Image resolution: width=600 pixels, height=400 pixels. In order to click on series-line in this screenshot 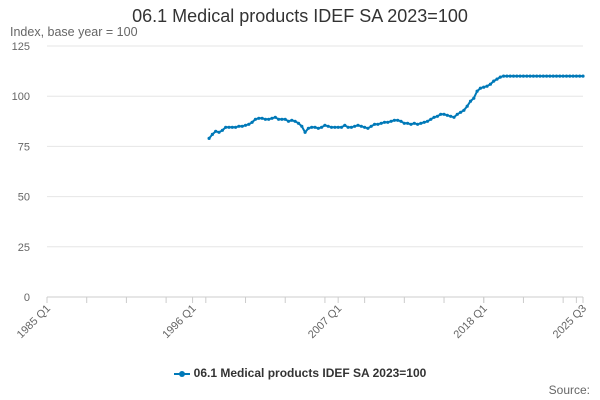, I will do `click(395, 107)`.